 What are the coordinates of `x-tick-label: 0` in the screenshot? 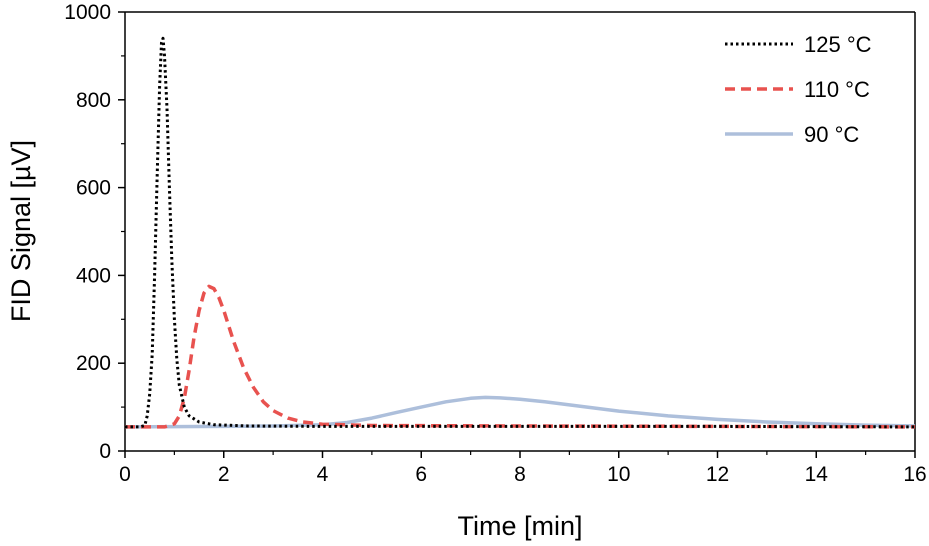 It's located at (125, 474).